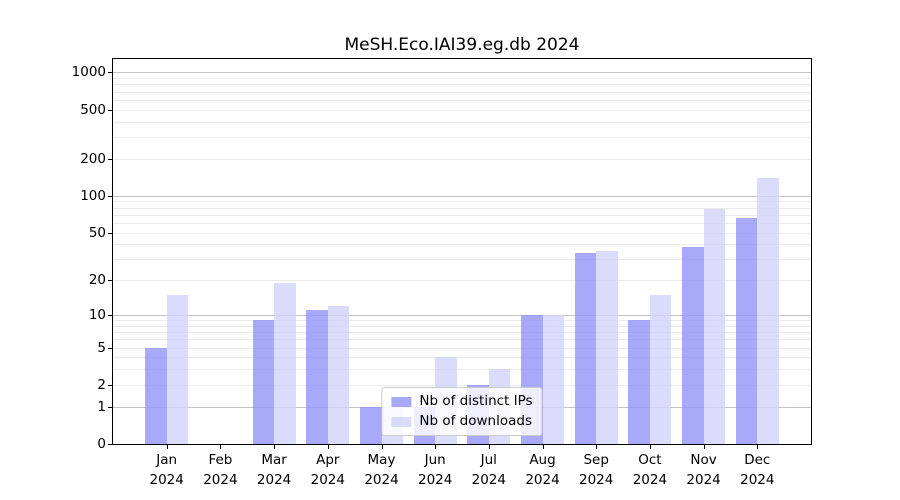 The width and height of the screenshot is (900, 500). I want to click on legend-entry: Nb of distinct IPs, so click(462, 401).